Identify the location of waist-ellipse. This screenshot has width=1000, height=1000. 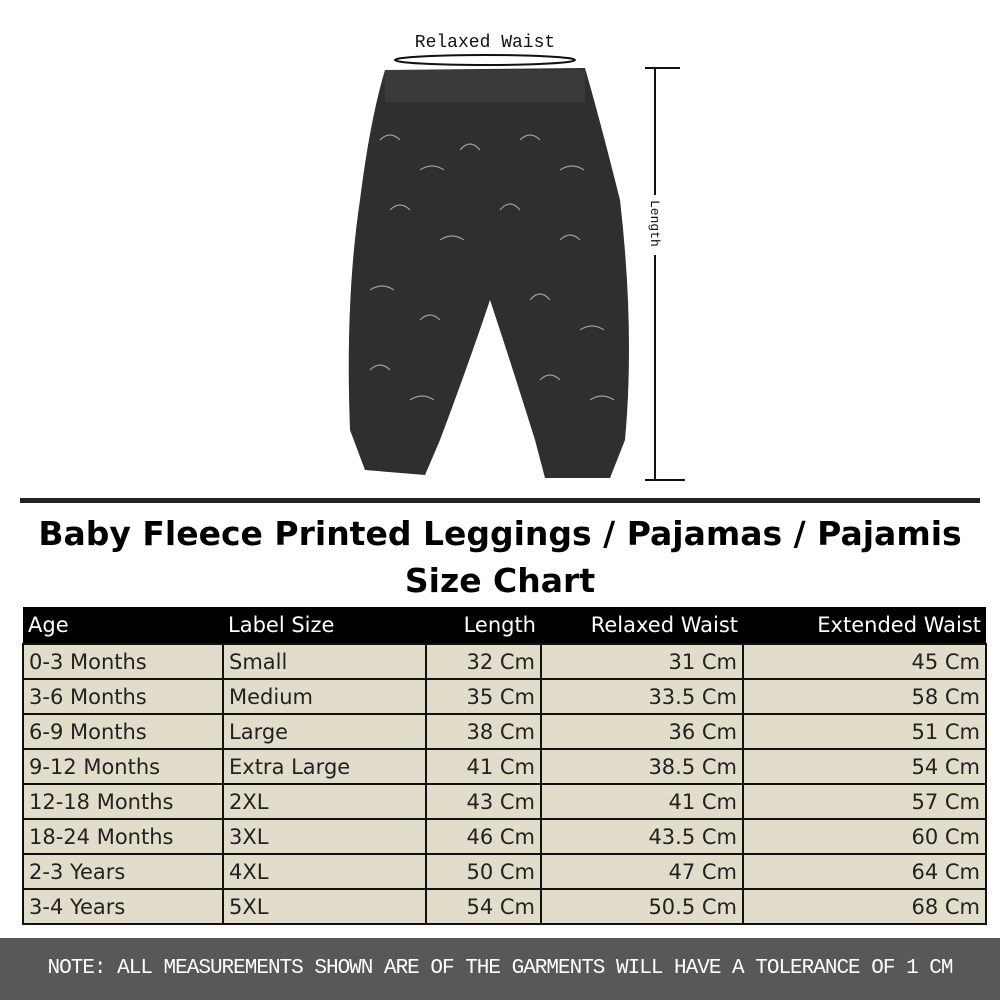
(485, 60).